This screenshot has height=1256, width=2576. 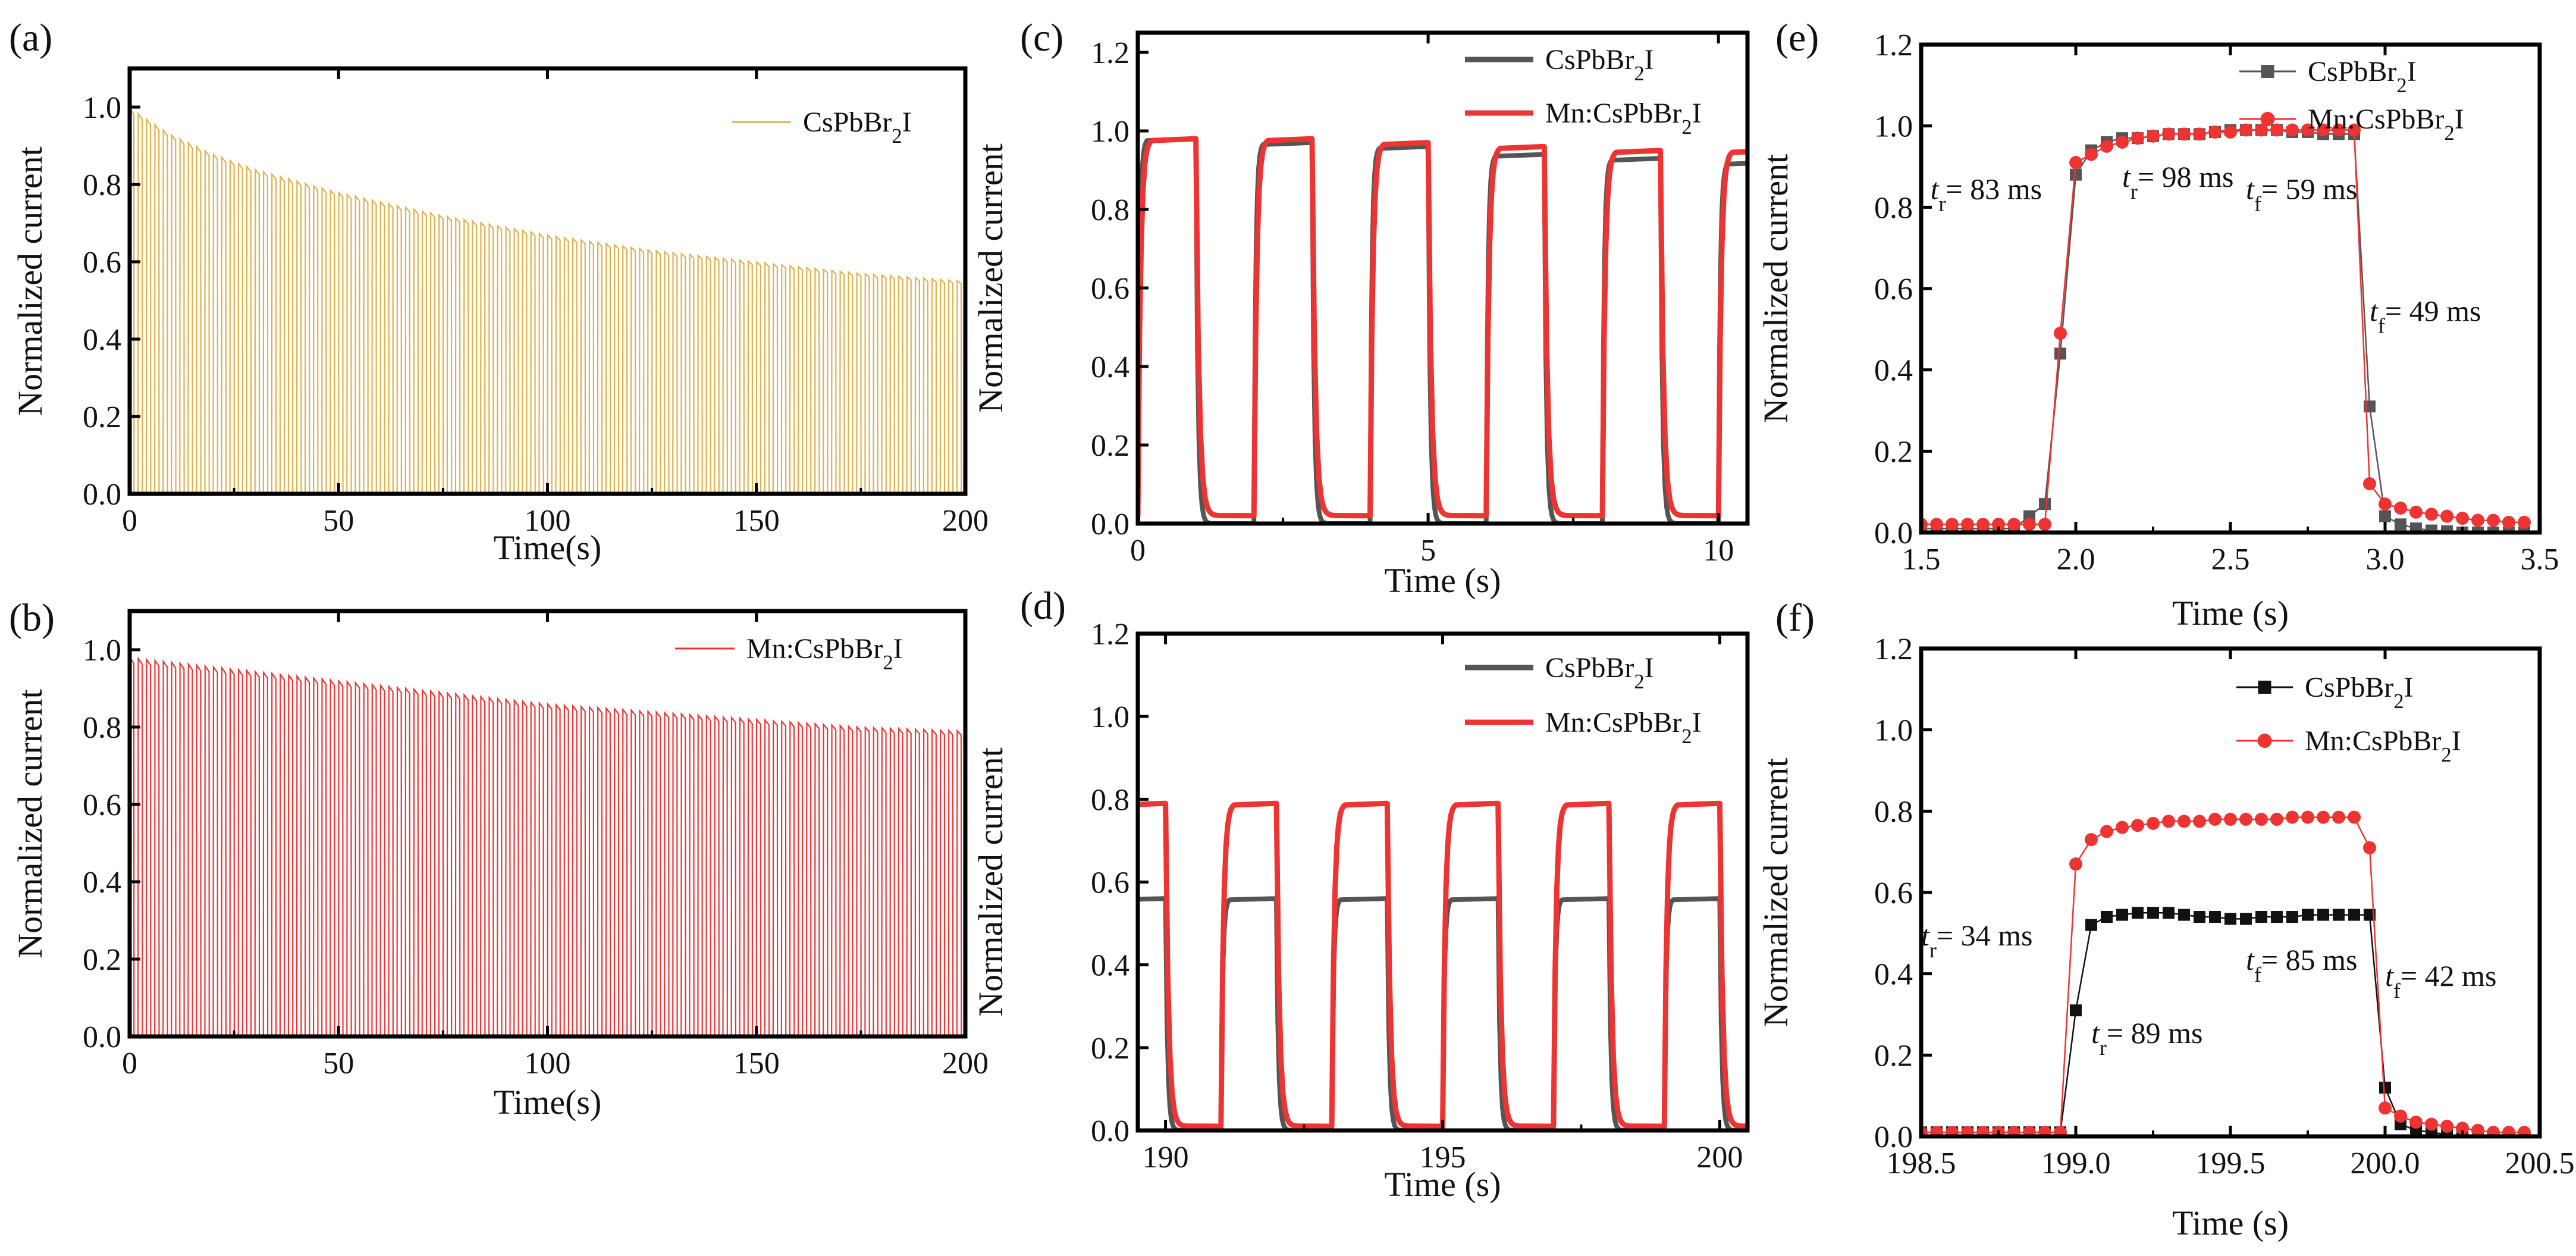 What do you see at coordinates (2301, 194) in the screenshot?
I see `time-annotation: tf= 59 ms` at bounding box center [2301, 194].